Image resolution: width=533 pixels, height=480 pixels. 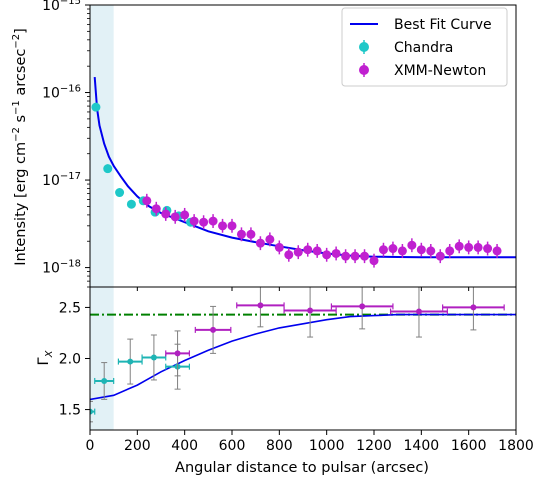 I want to click on y-tick-label: 2.5, so click(x=70, y=308).